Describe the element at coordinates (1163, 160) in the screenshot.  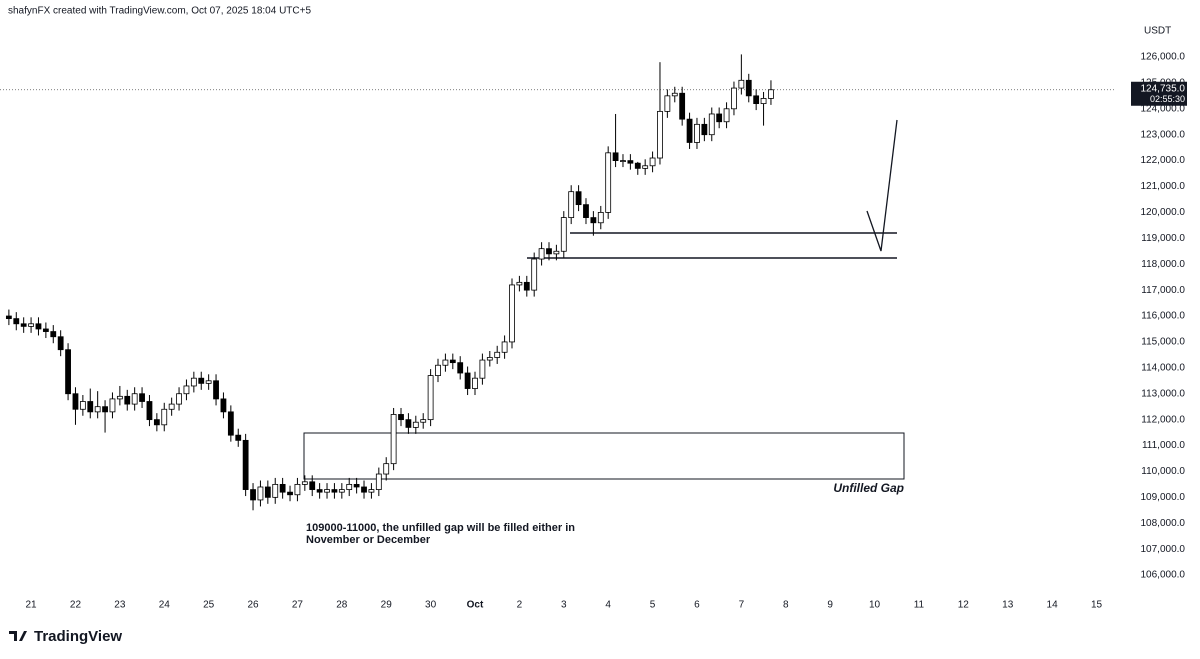
I see `y-tick-label: 122,000.0` at that location.